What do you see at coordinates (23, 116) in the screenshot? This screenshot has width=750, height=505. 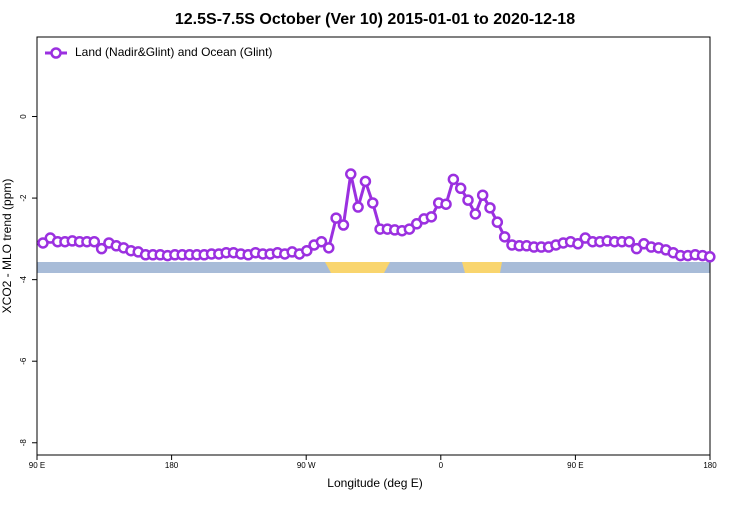 I see `y-tick-label: 0` at bounding box center [23, 116].